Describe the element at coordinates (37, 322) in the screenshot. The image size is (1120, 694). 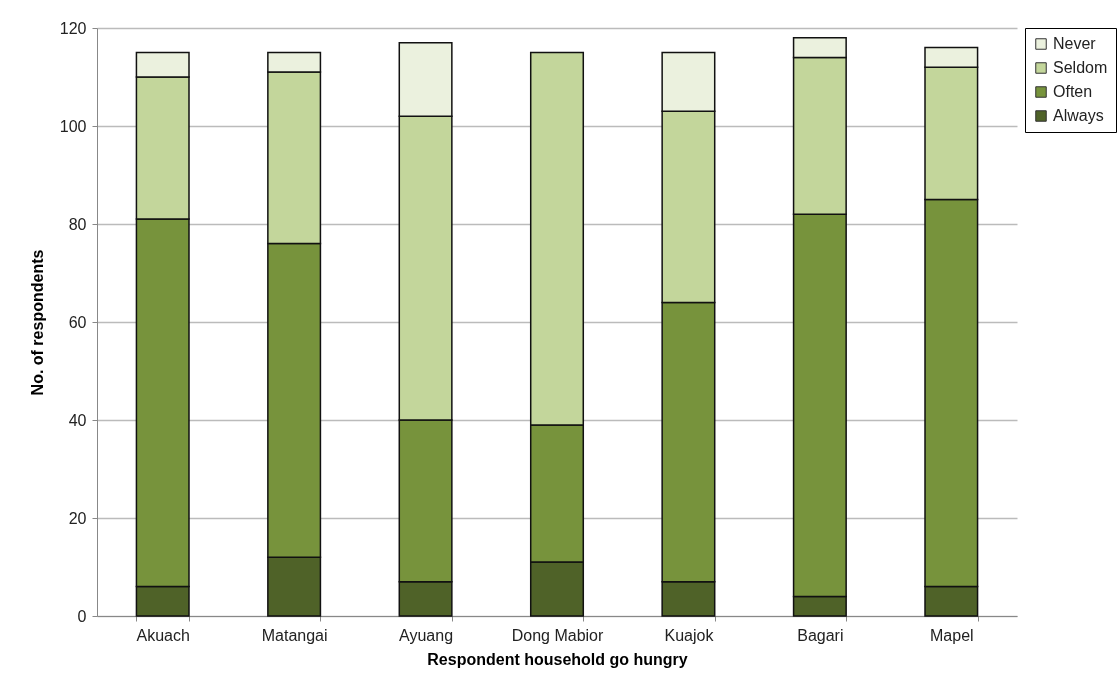
I see `y-axis-title: No. of respondents` at that location.